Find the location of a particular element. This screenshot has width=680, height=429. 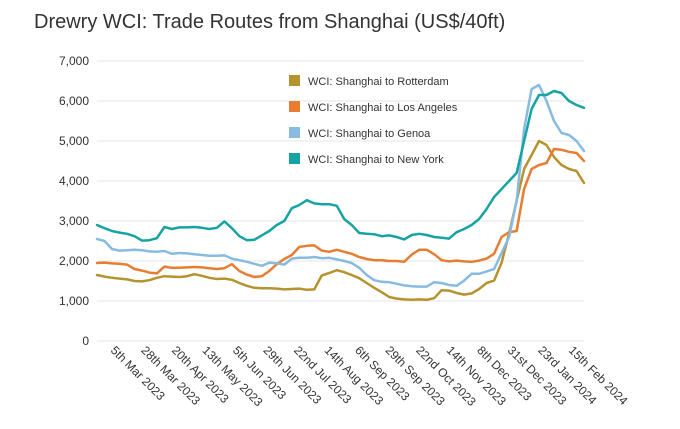

y-tick-label: 6,000 is located at coordinates (74, 101).